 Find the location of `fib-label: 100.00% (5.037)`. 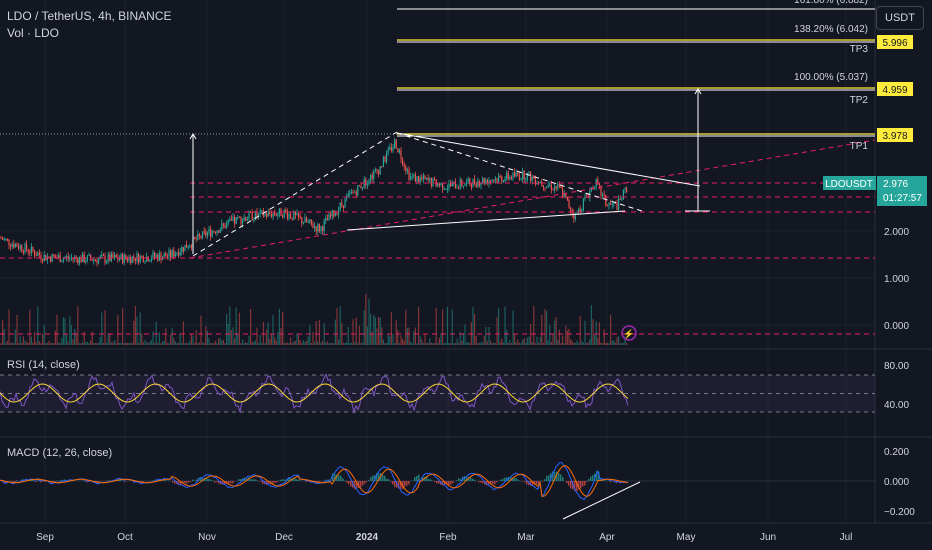

fib-label: 100.00% (5.037) is located at coordinates (831, 77).